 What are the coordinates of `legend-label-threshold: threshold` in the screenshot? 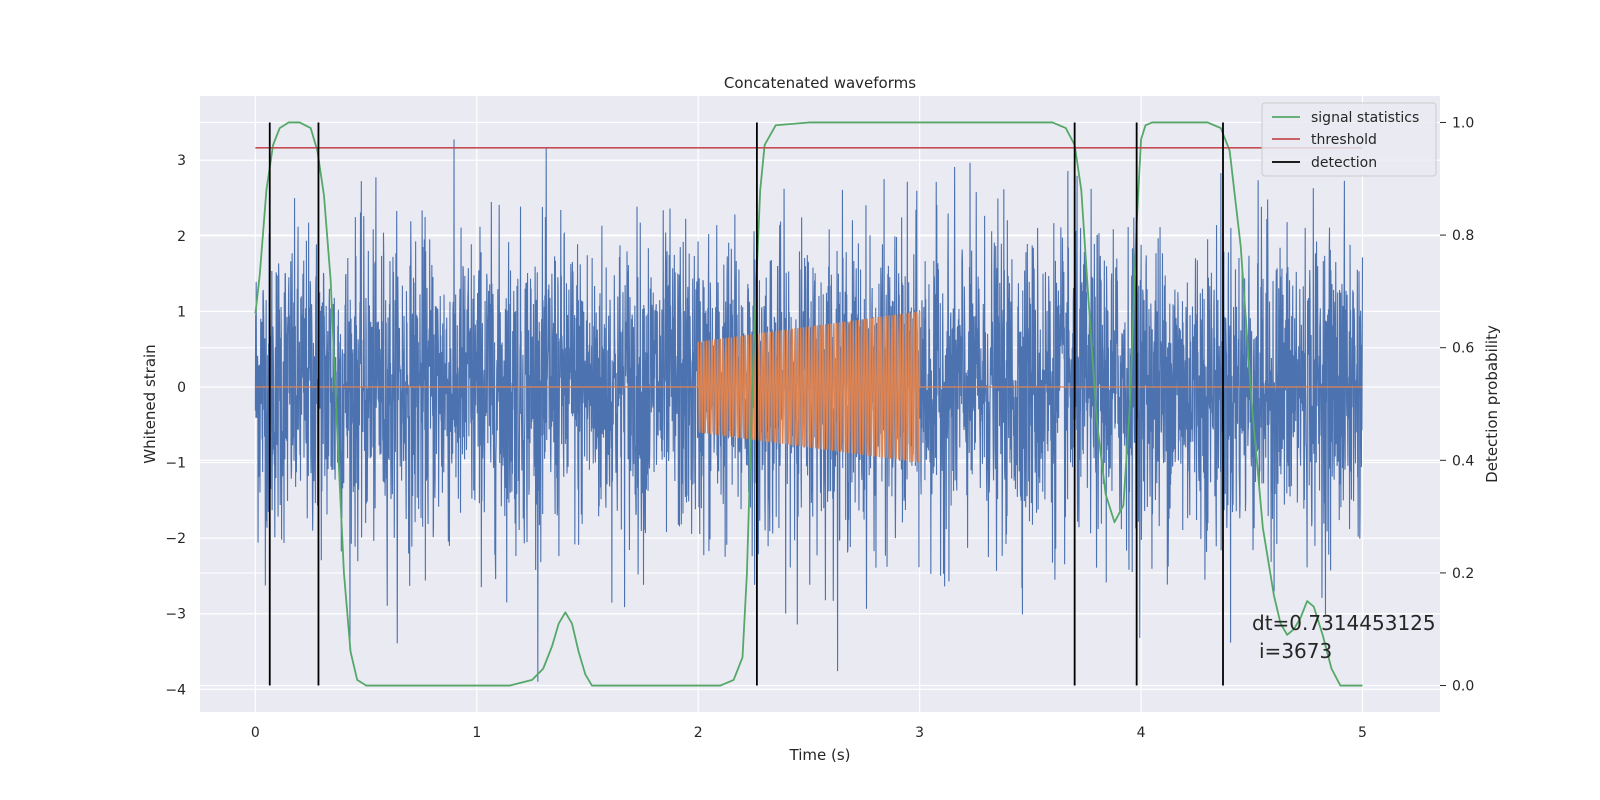 It's located at (1344, 140).